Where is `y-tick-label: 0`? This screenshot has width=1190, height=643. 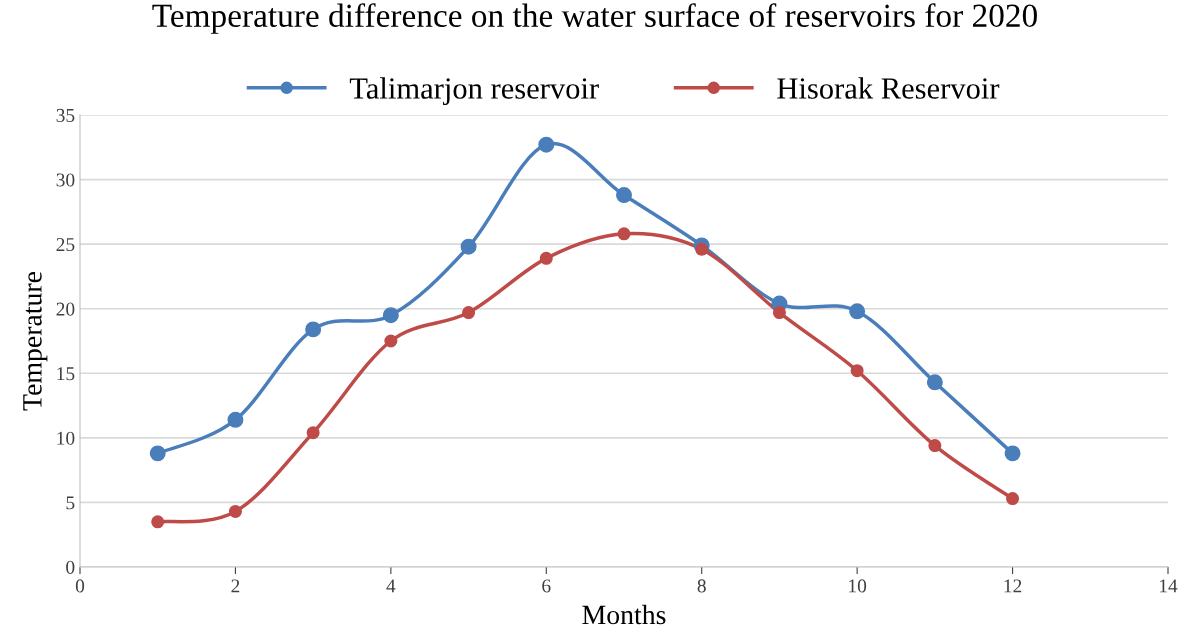 y-tick-label: 0 is located at coordinates (70, 567).